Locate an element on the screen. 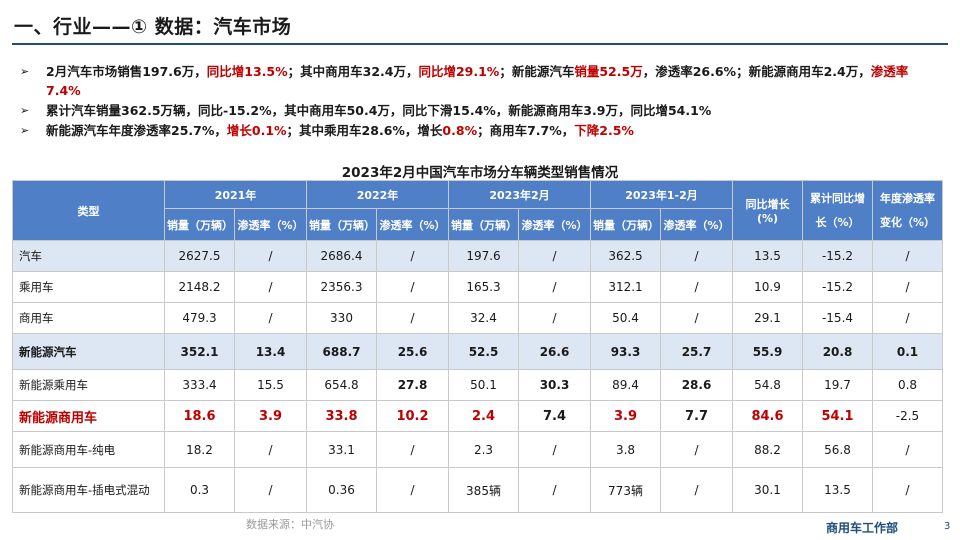  header-group: 2022年 is located at coordinates (377, 194).